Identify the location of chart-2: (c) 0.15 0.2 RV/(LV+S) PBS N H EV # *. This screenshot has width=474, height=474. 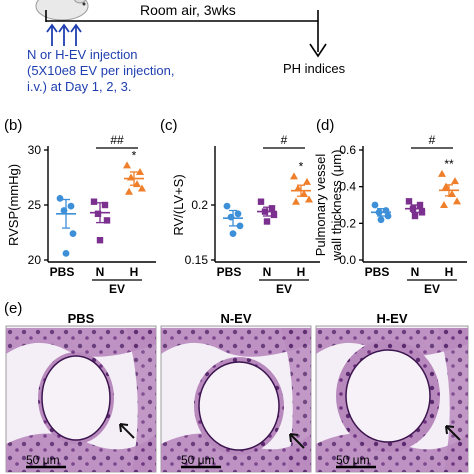
(240, 206).